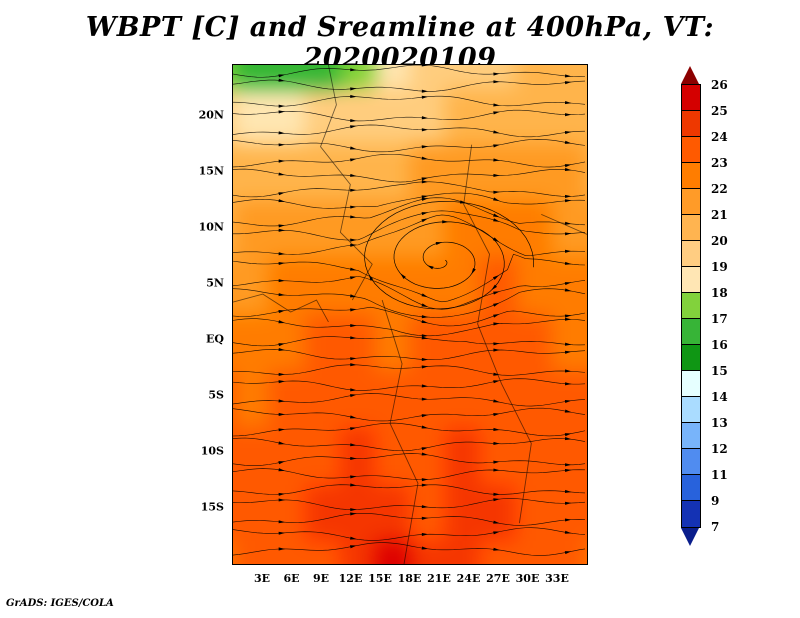 The height and width of the screenshot is (618, 800). What do you see at coordinates (719, 163) in the screenshot?
I see `colorbar-label: 23` at bounding box center [719, 163].